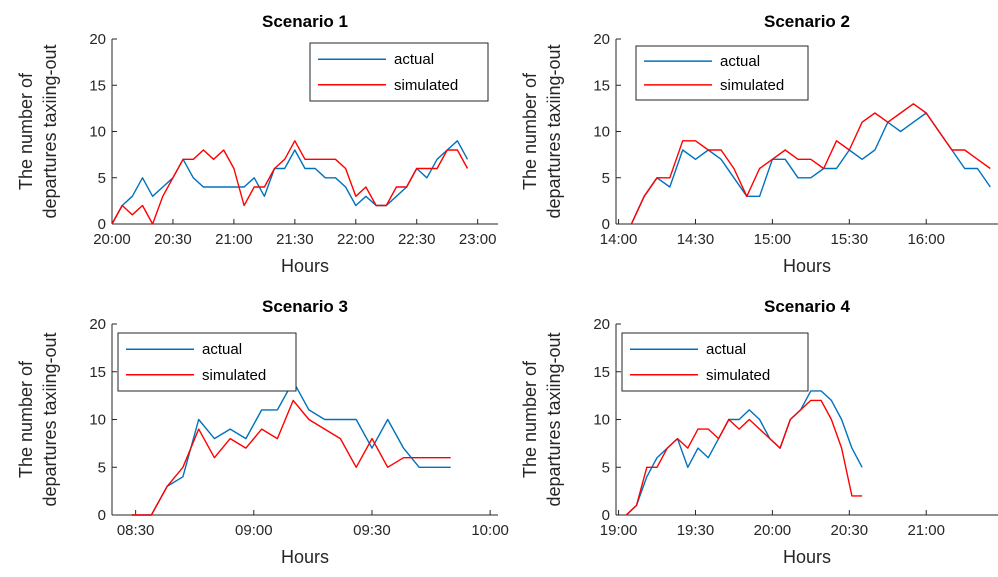 This screenshot has height=577, width=998. I want to click on x-tick-label: 15:30, so click(850, 239).